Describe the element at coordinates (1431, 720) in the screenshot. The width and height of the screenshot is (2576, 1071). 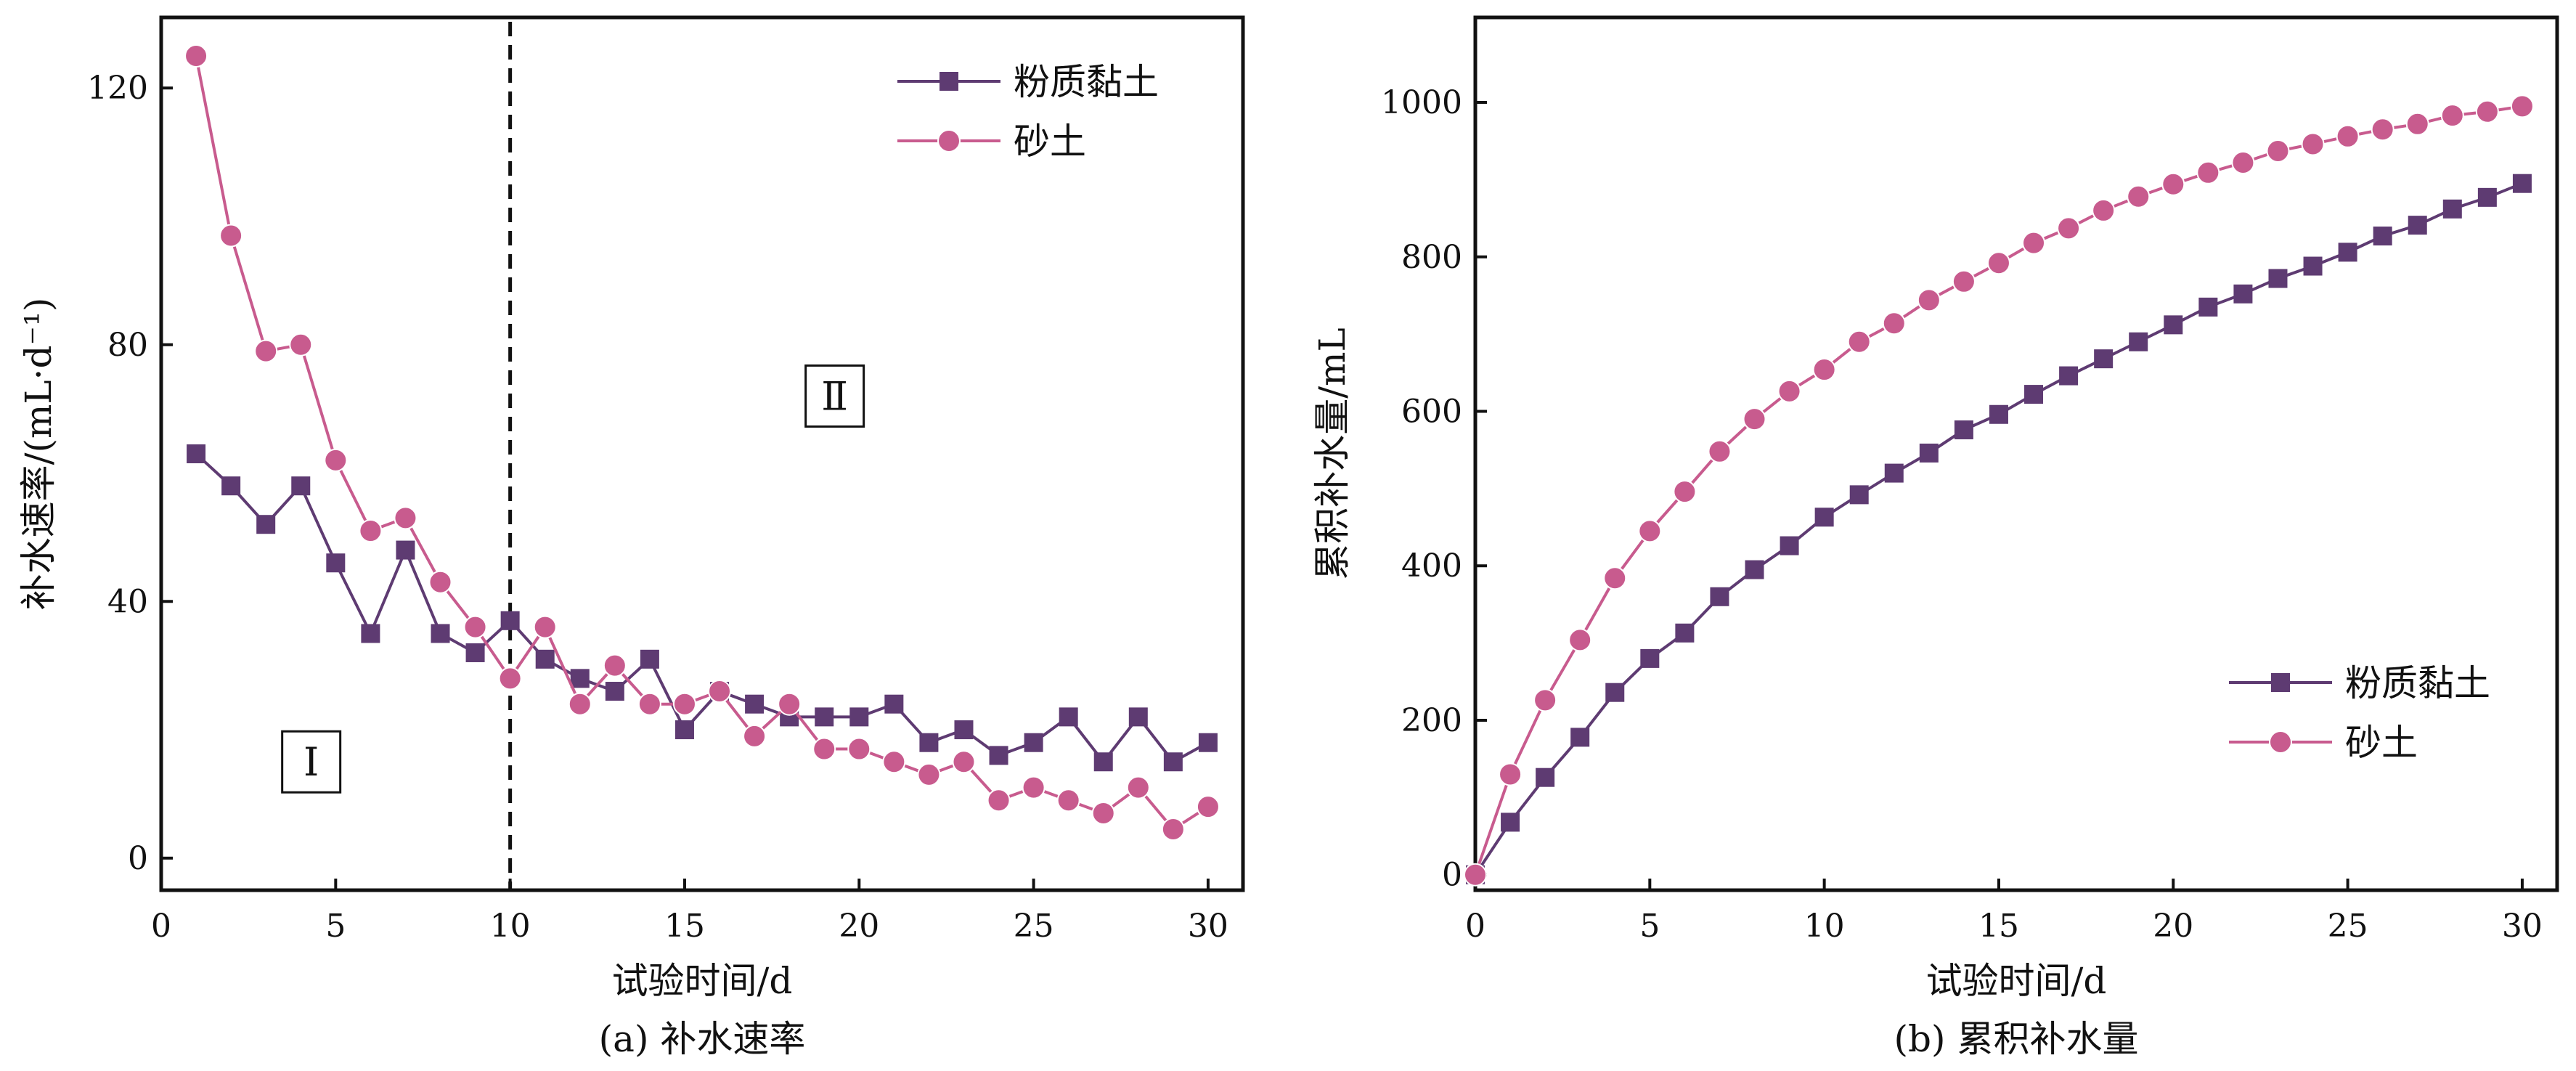
I see `y-tick-label: 200` at that location.